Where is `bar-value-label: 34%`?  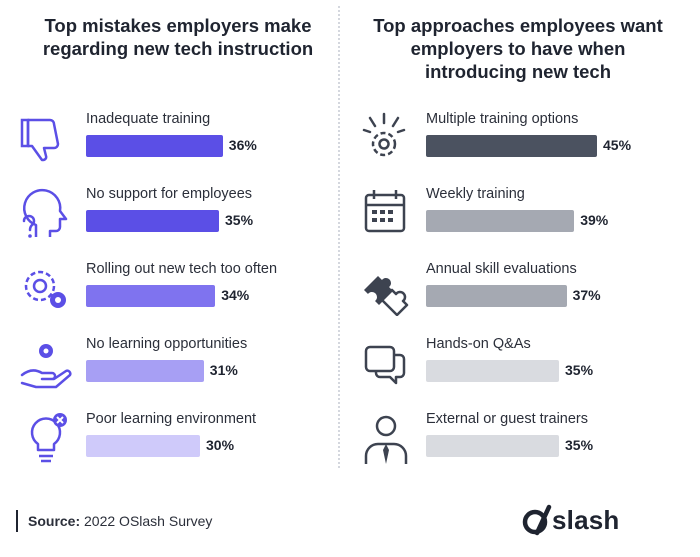
bar-value-label: 34% is located at coordinates (235, 295).